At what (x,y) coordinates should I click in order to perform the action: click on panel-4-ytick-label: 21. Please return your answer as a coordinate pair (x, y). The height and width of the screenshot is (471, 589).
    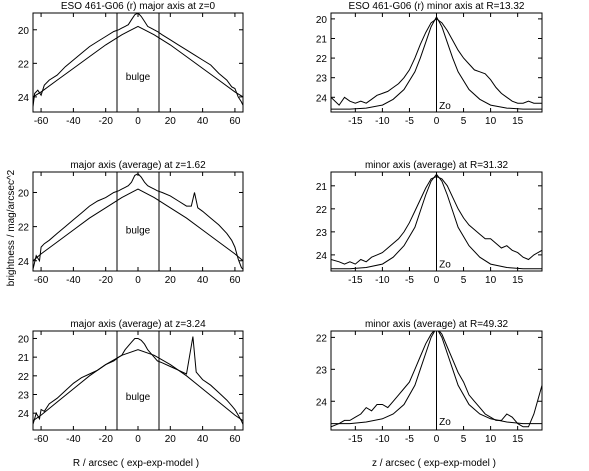
    Looking at the image, I should click on (322, 187).